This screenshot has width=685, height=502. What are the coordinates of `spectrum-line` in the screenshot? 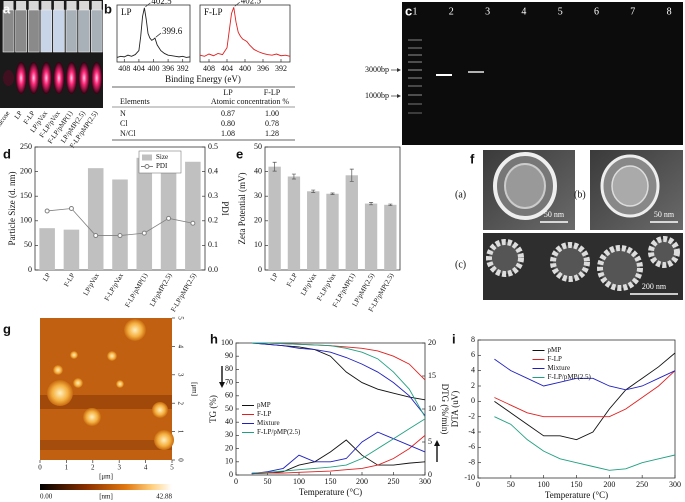 It's located at (245, 32).